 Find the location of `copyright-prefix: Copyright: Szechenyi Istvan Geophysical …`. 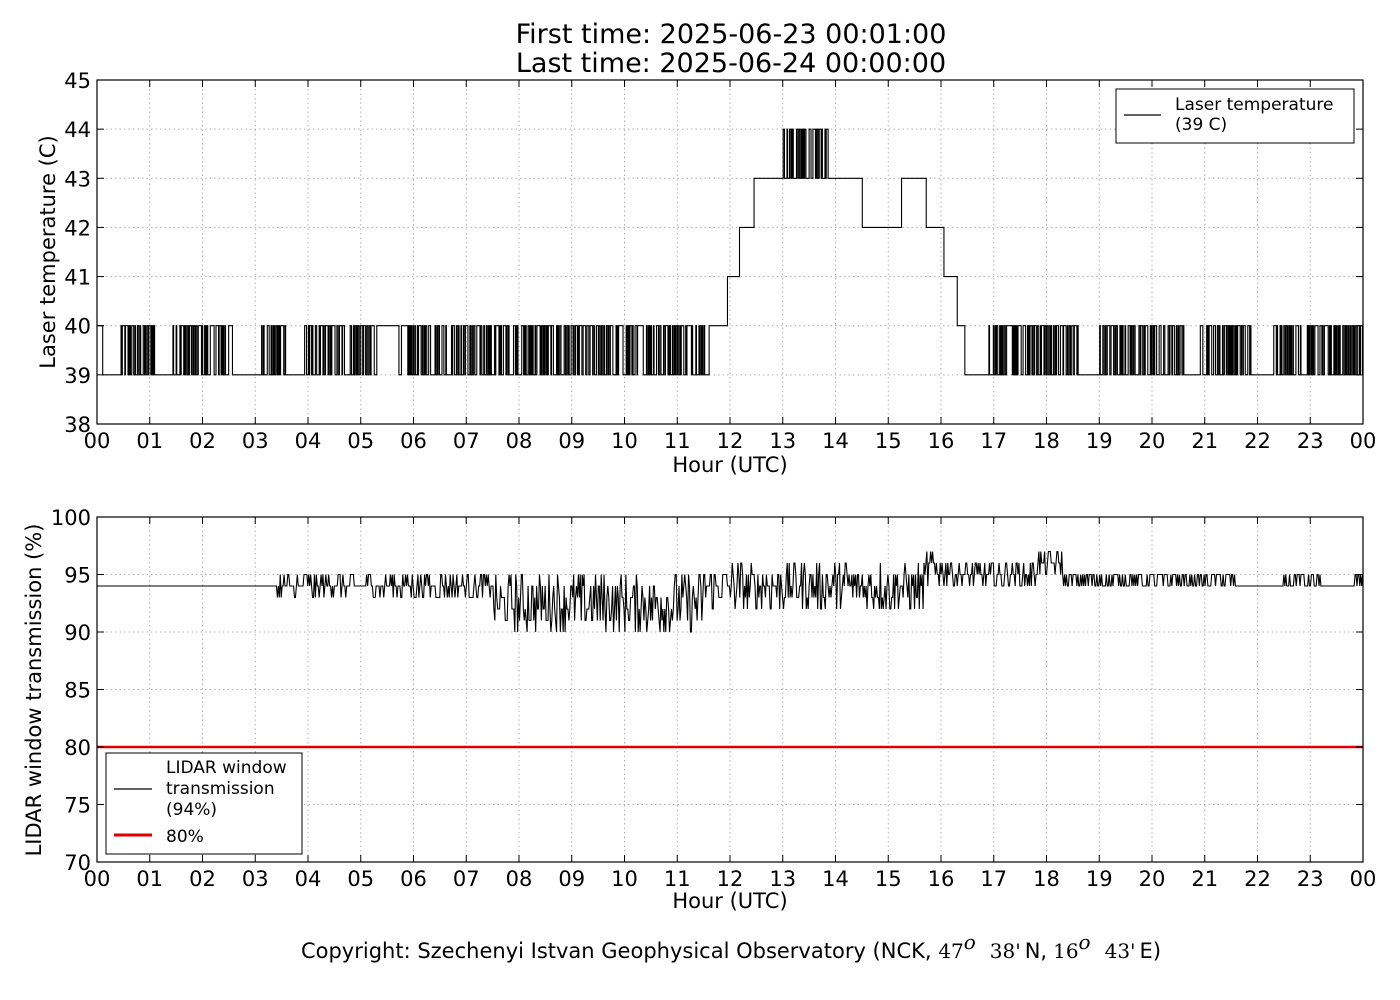

copyright-prefix: Copyright: Szechenyi Istvan Geophysical … is located at coordinates (619, 951).